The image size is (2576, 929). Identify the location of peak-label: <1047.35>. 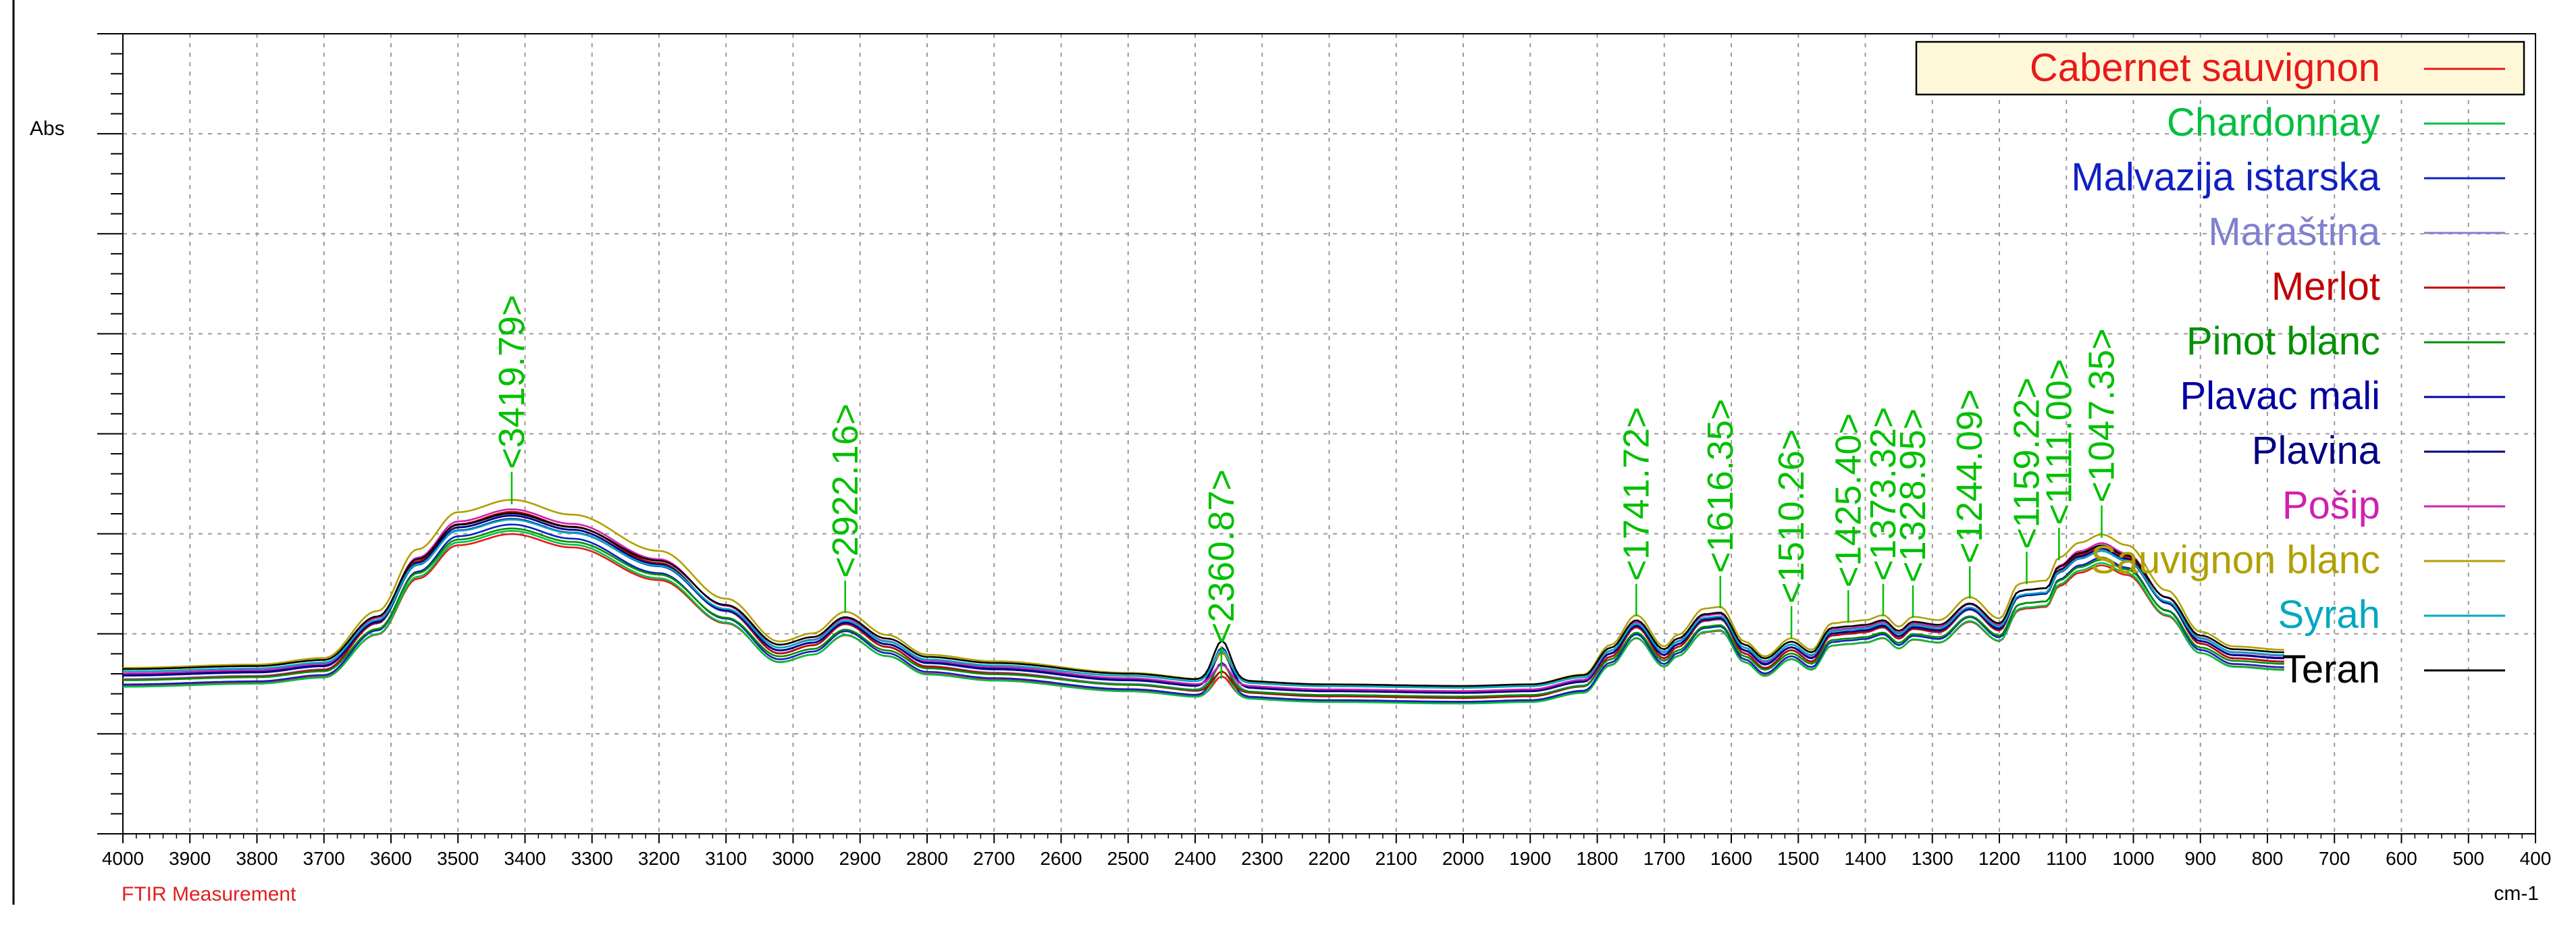
(2102, 415).